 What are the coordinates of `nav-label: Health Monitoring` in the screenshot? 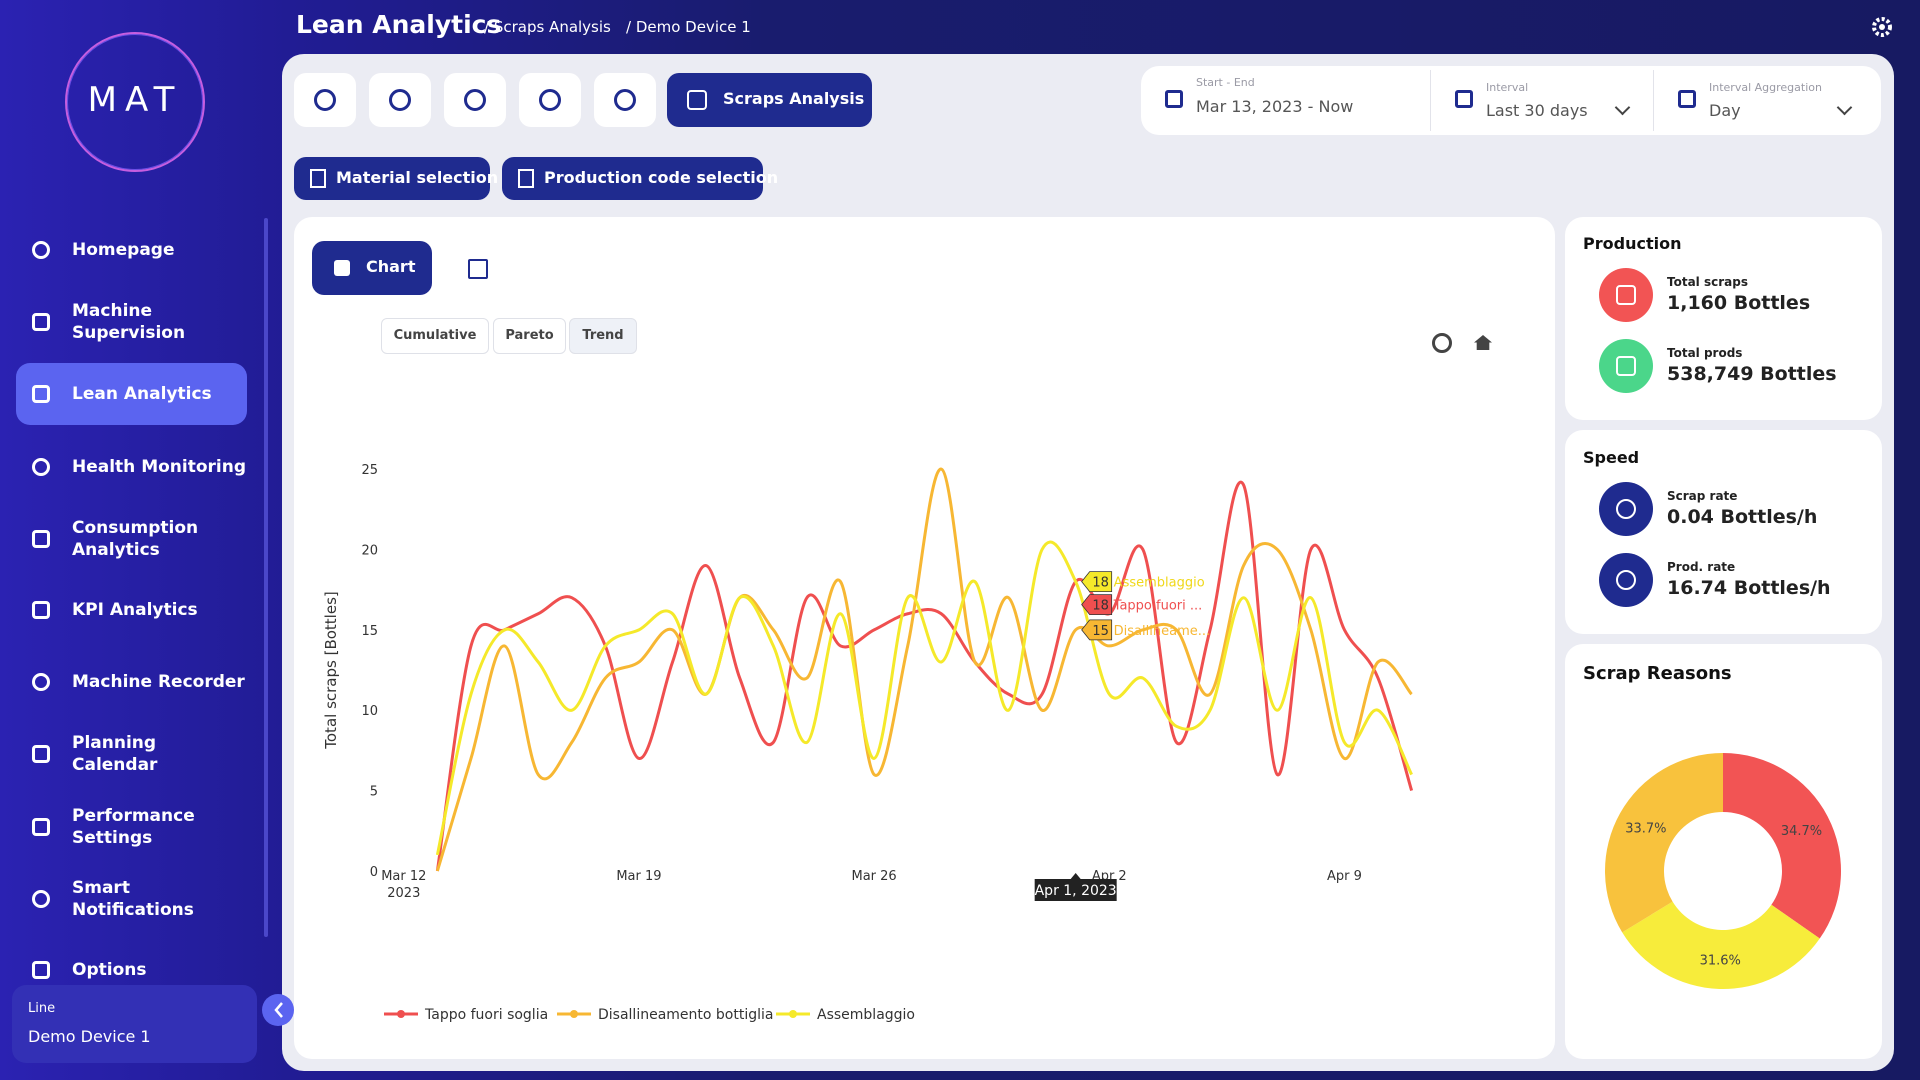 It's located at (159, 467).